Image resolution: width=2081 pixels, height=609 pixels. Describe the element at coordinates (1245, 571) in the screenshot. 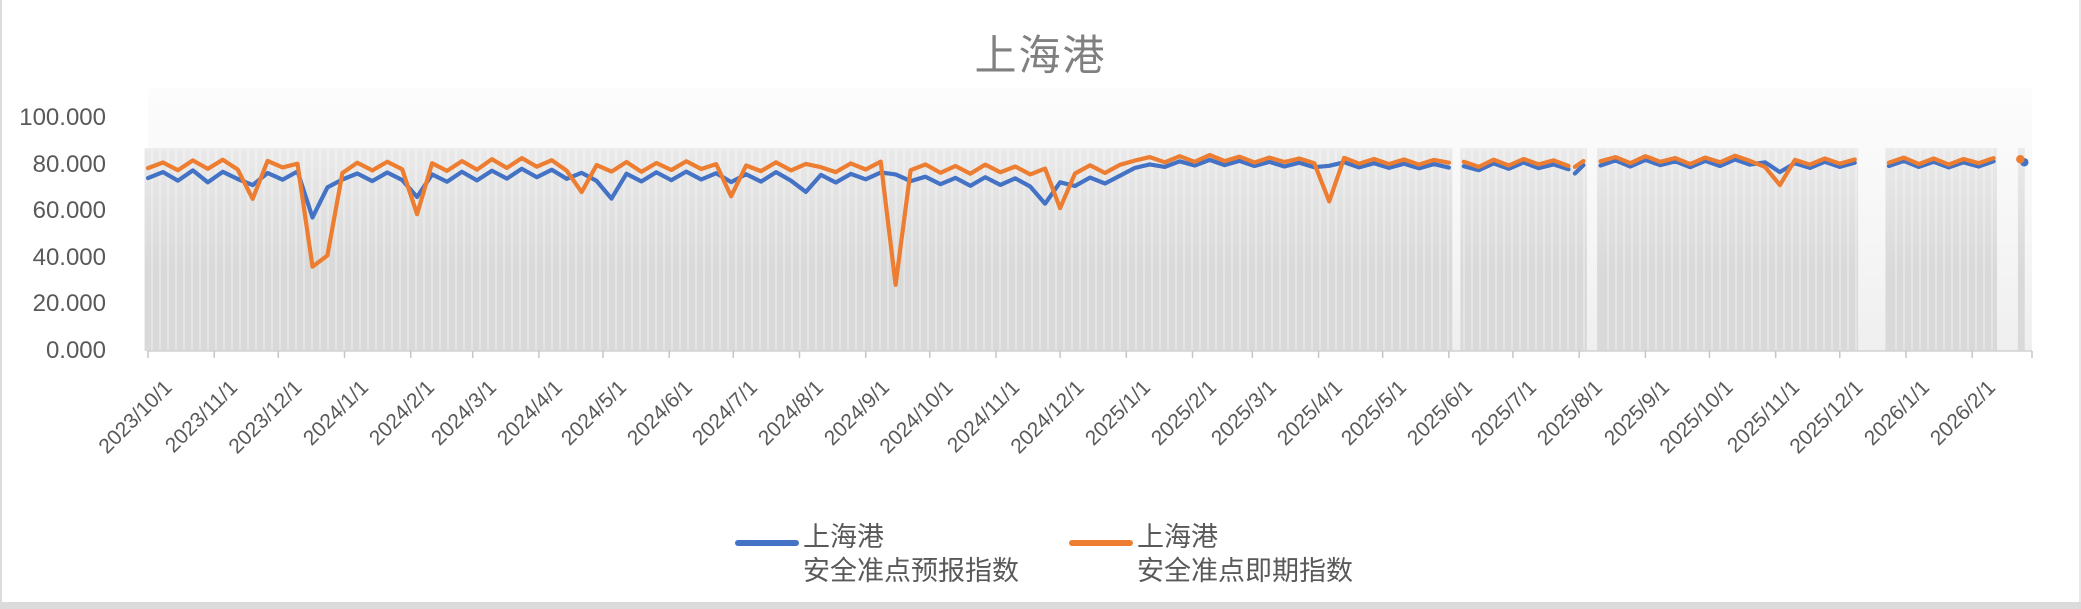

I see `legend-label-line2: 安全准点即期指数` at that location.